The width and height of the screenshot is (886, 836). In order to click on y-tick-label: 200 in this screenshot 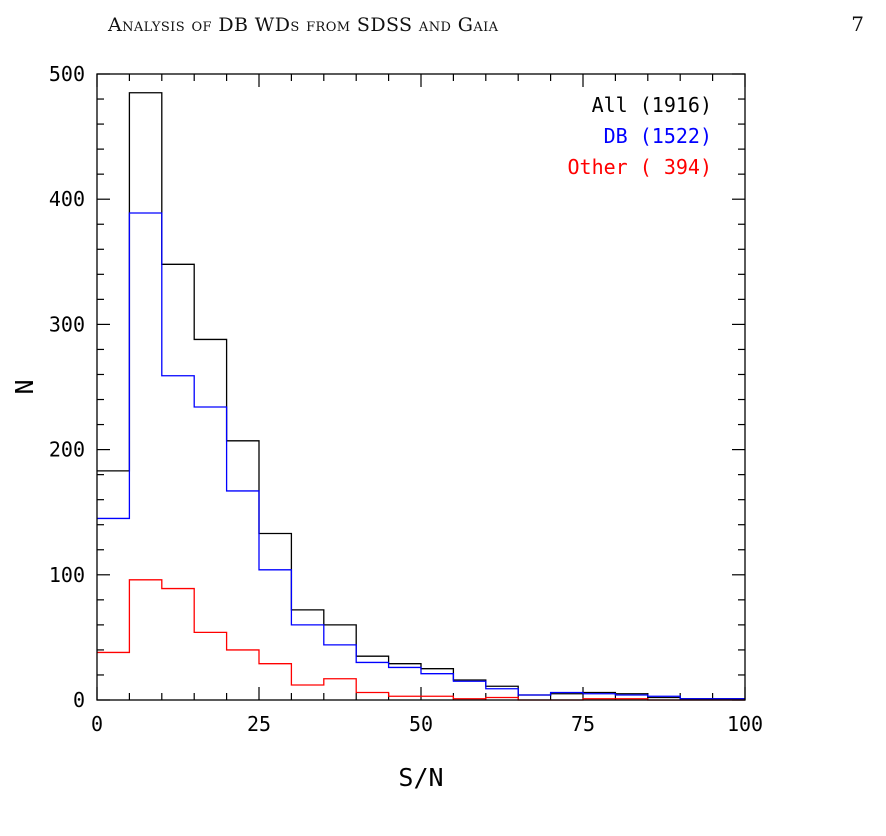, I will do `click(67, 450)`.